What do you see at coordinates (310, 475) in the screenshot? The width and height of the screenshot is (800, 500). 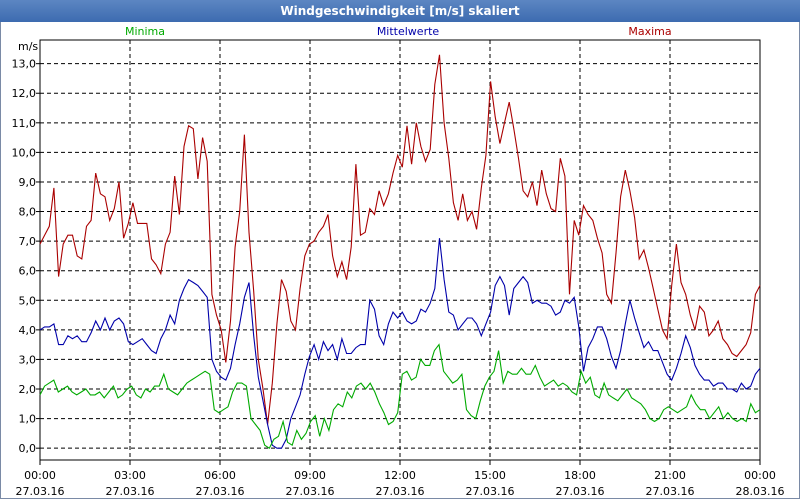 I see `x-tick-time: 09:00` at bounding box center [310, 475].